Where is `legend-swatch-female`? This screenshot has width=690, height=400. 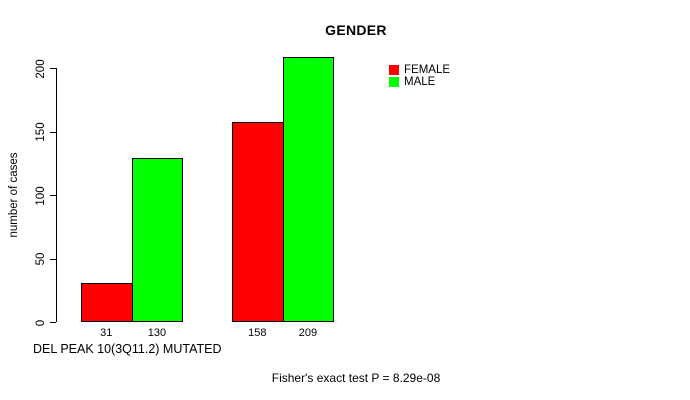
legend-swatch-female is located at coordinates (394, 70).